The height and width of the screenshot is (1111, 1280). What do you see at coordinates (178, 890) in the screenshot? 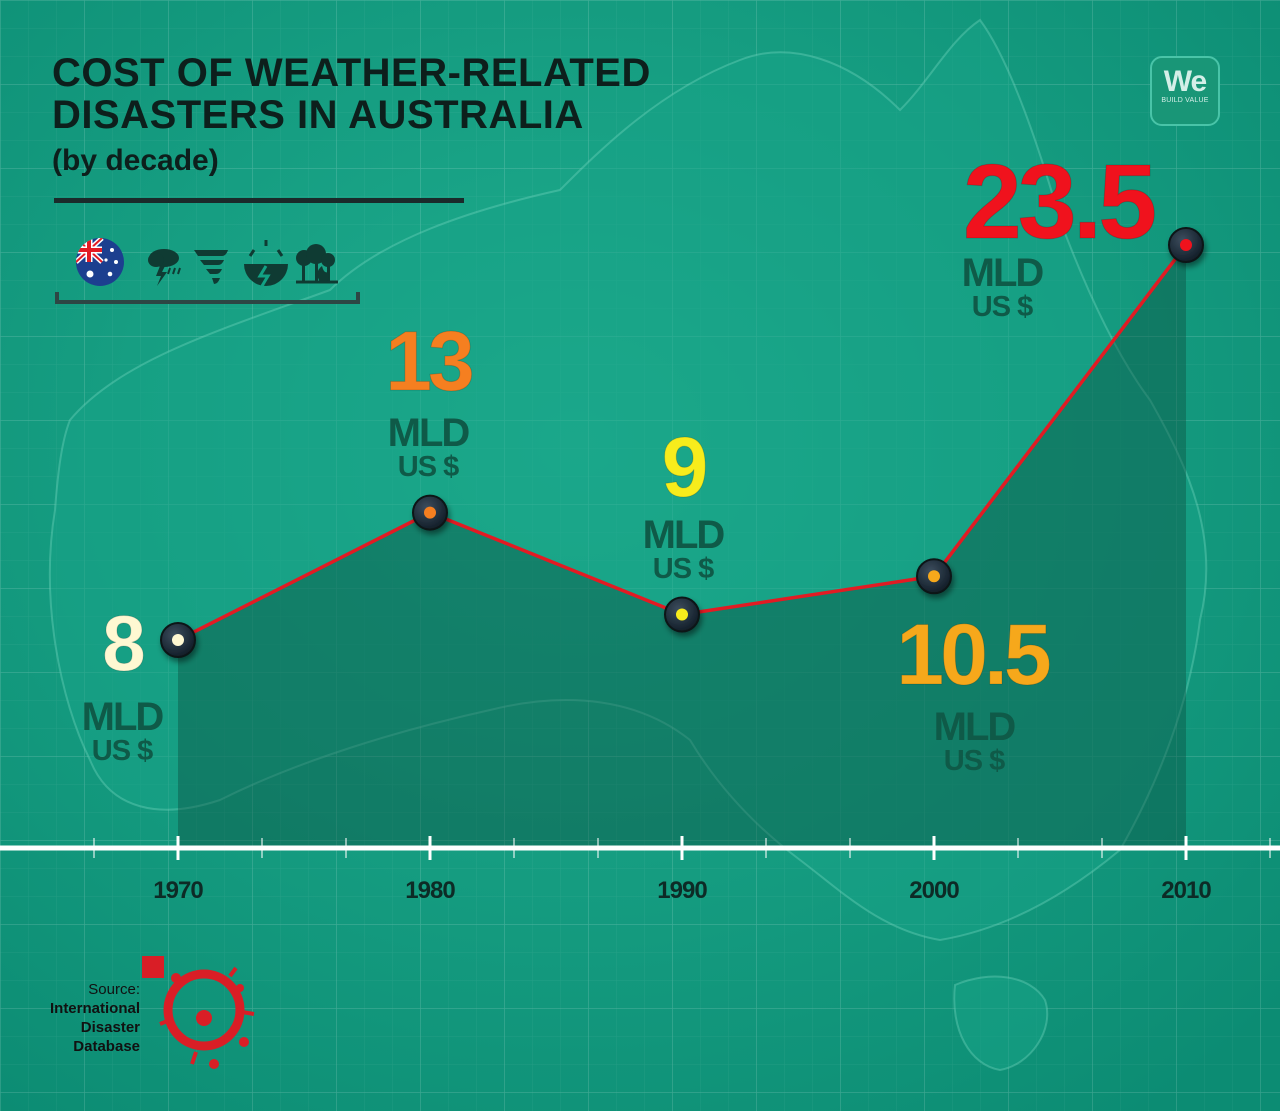
I see `x-tick-label: 1970` at bounding box center [178, 890].